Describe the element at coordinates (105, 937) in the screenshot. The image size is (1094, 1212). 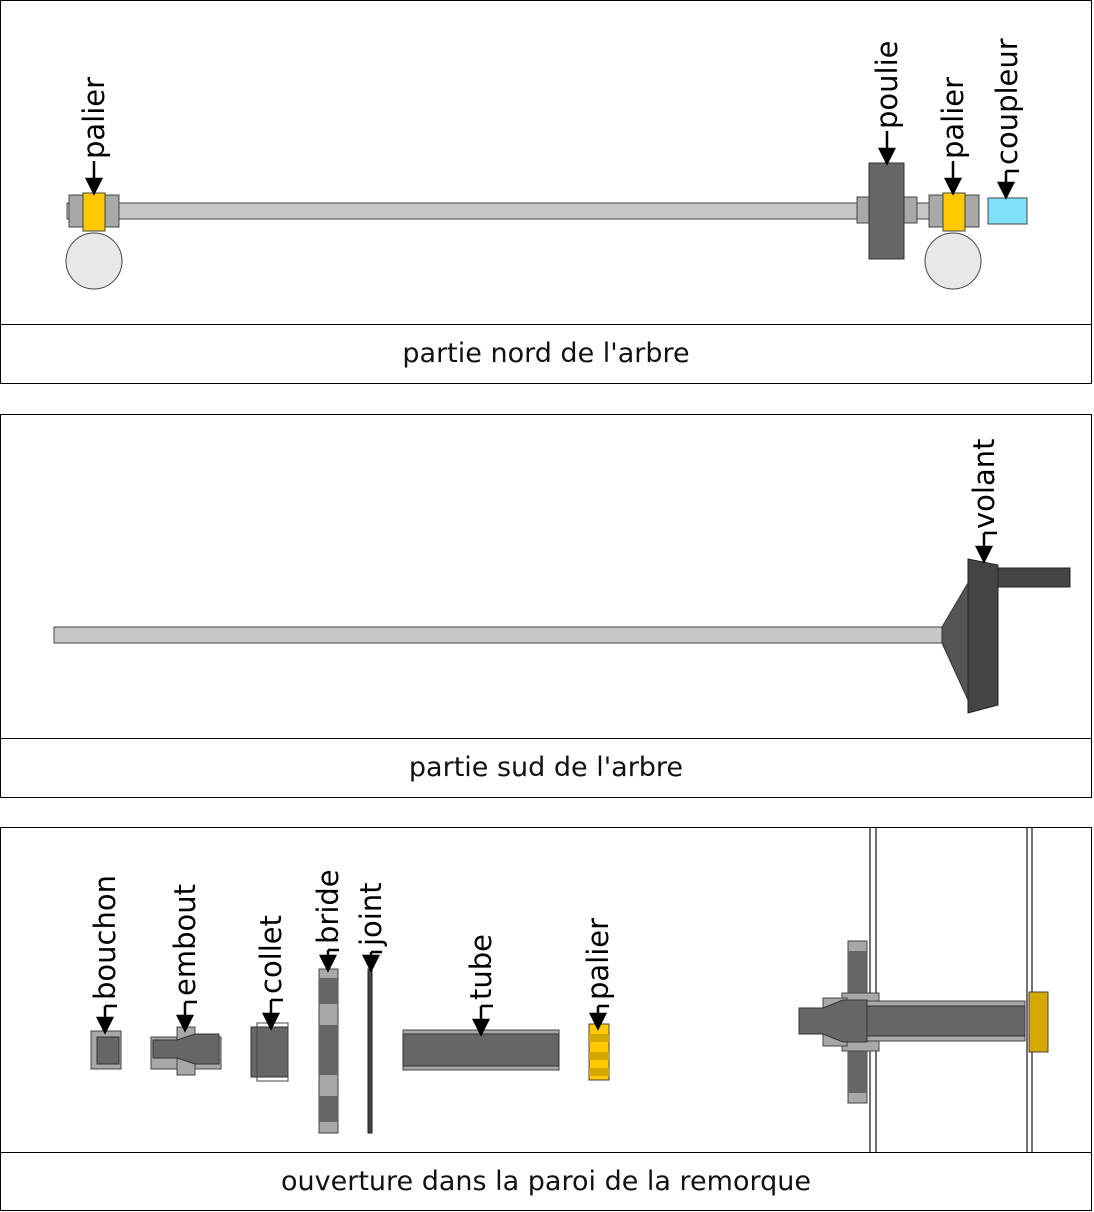
I see `label-bouchon: bouchon` at that location.